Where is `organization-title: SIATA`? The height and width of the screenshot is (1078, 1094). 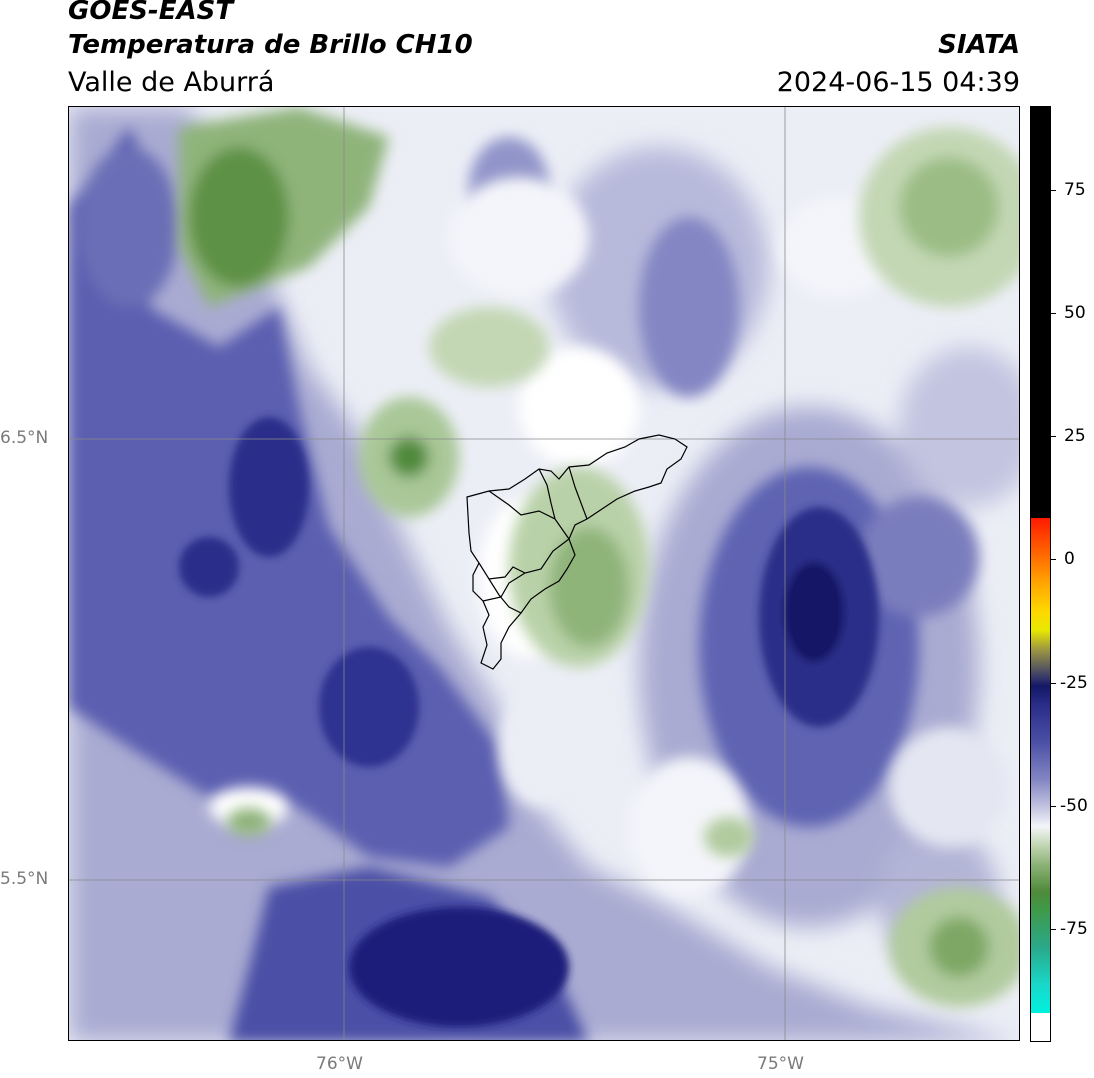
organization-title: SIATA is located at coordinates (979, 45).